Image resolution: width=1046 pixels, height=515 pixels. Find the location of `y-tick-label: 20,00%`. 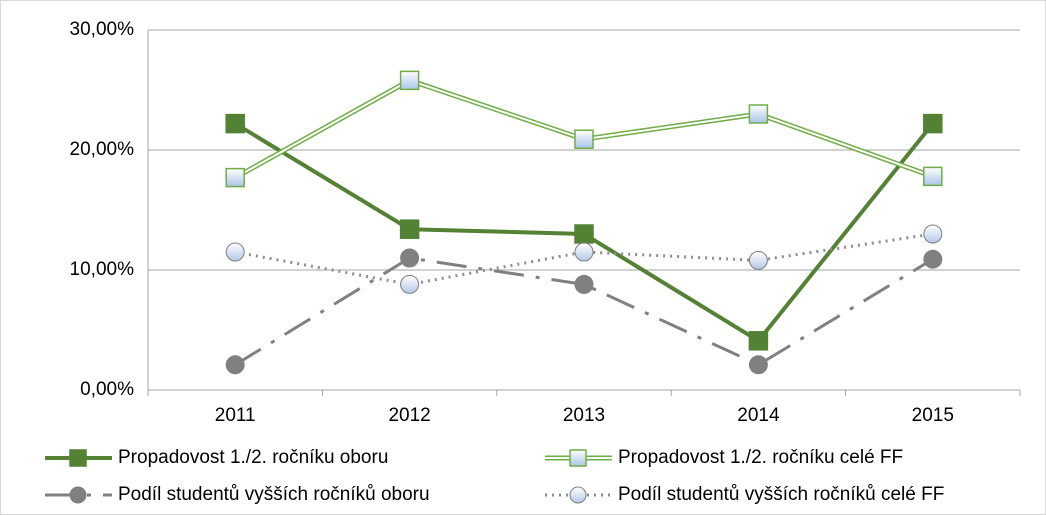

y-tick-label: 20,00% is located at coordinates (102, 149).